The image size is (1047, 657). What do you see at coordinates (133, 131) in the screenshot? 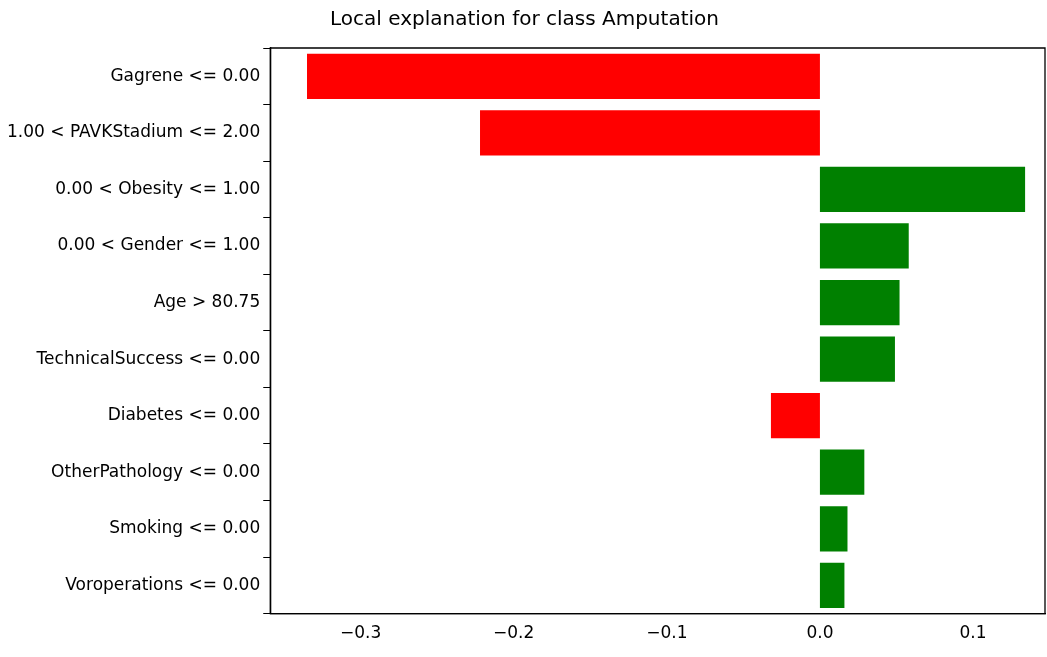
I see `y-tick-label: 1.00 < PAVKStadium <= 2.00` at bounding box center [133, 131].